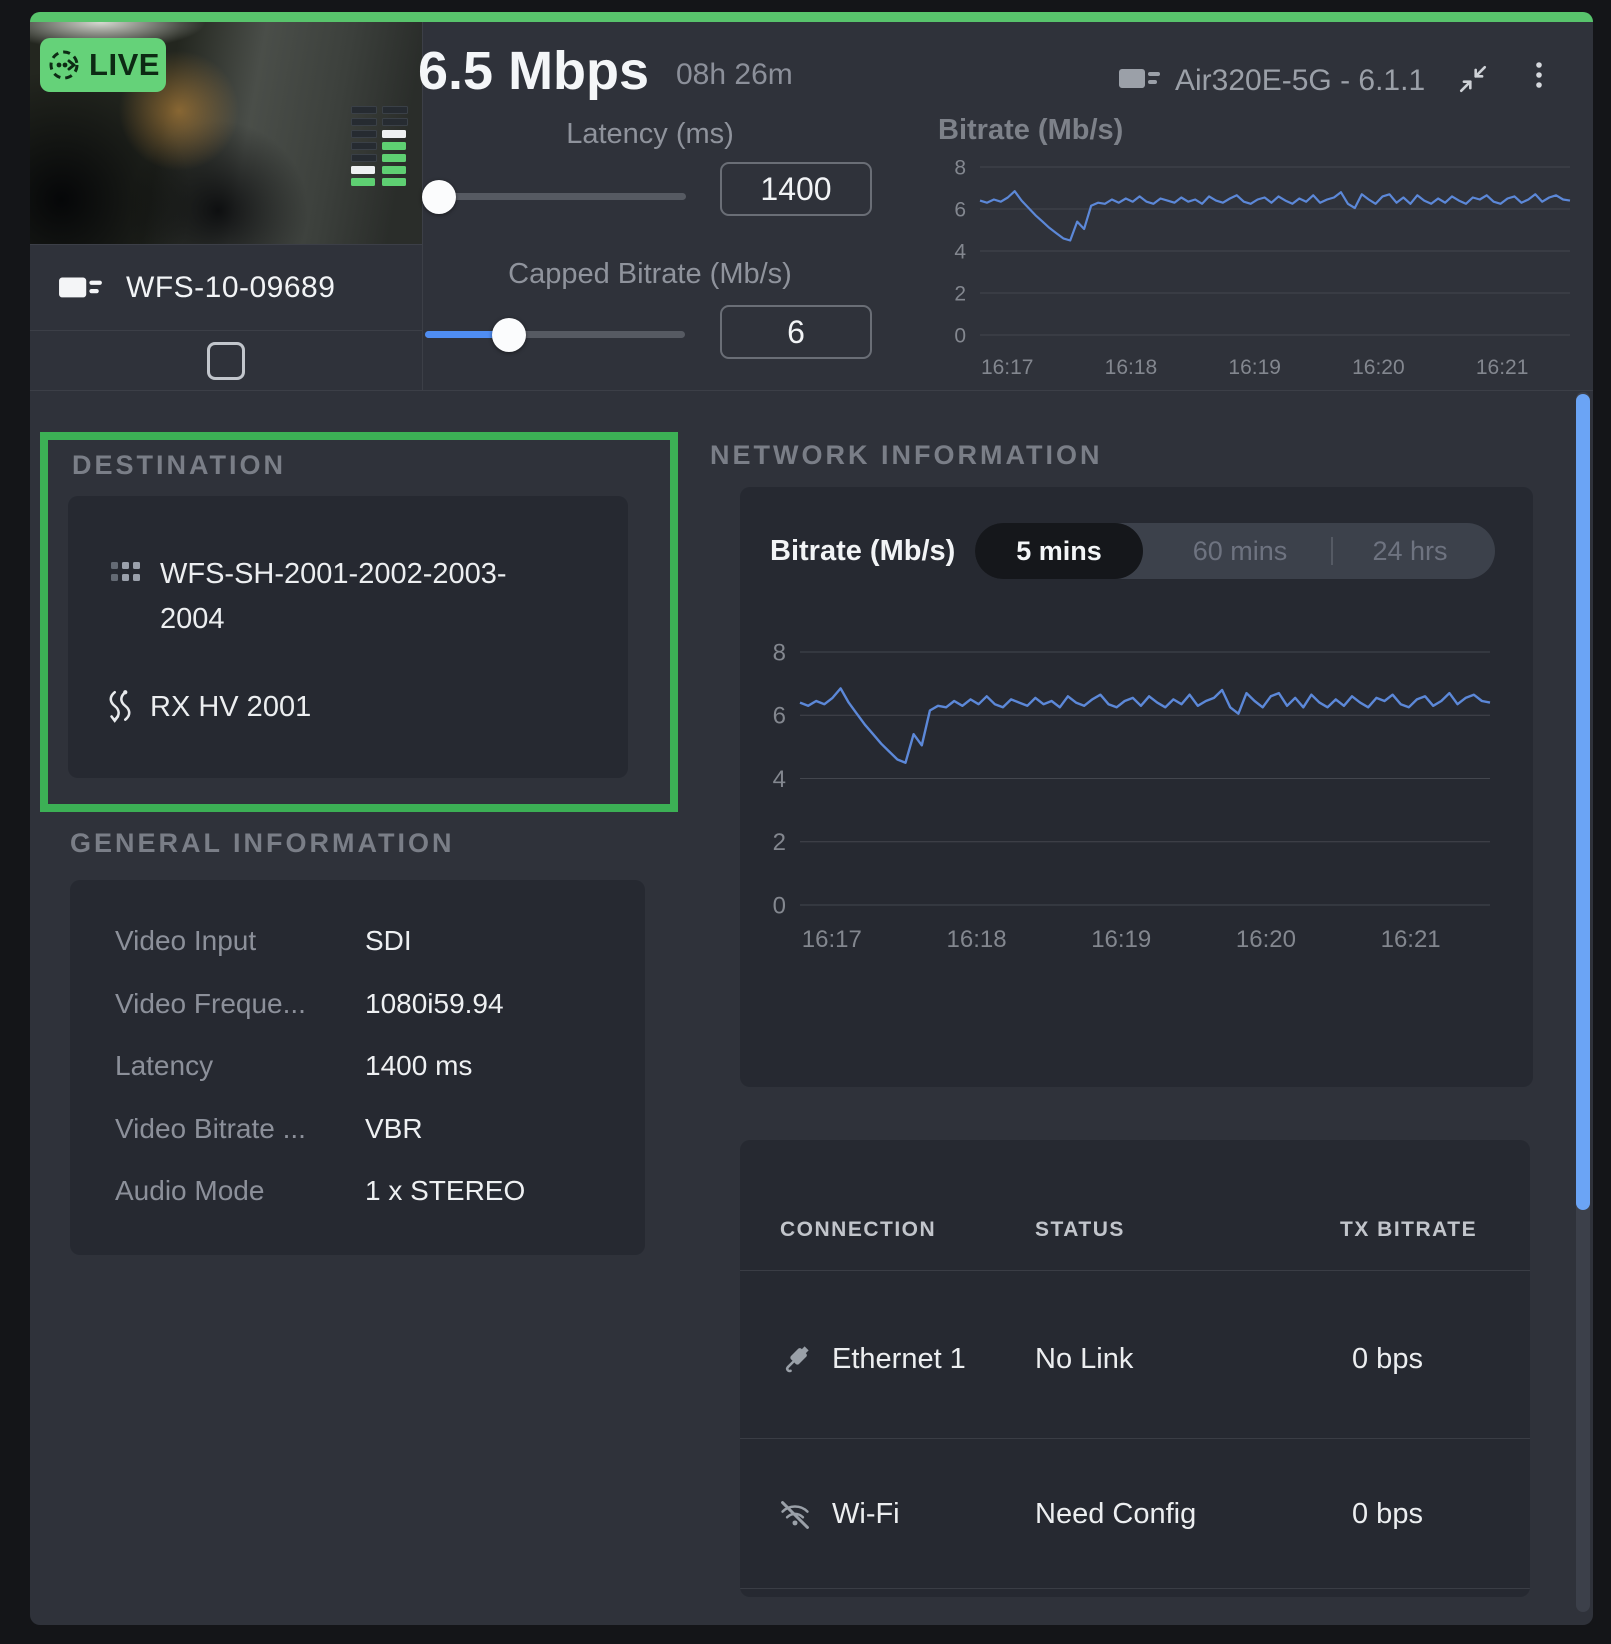 The width and height of the screenshot is (1611, 1644). Describe the element at coordinates (394, 1128) in the screenshot. I see `info-value: VBR` at that location.